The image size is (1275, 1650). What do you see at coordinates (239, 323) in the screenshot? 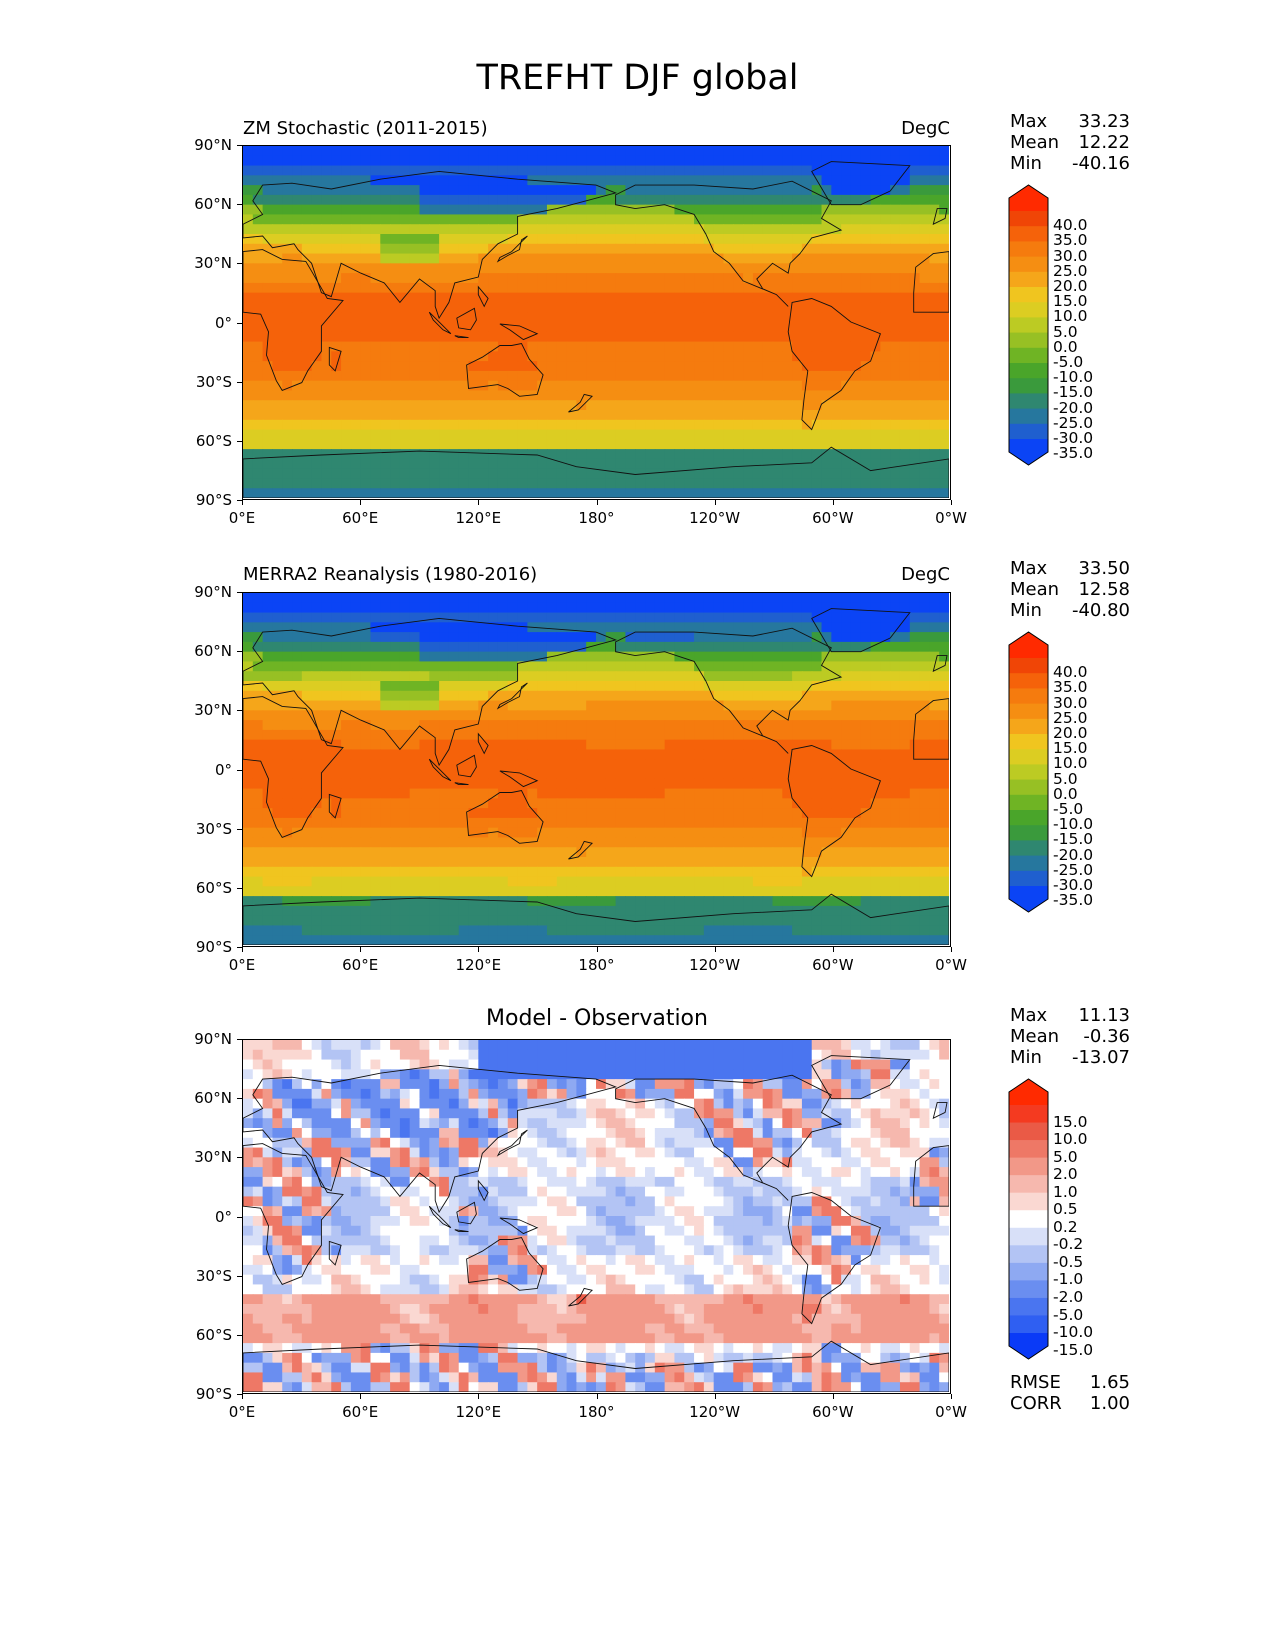
I see `lat-tick-mark` at bounding box center [239, 323].